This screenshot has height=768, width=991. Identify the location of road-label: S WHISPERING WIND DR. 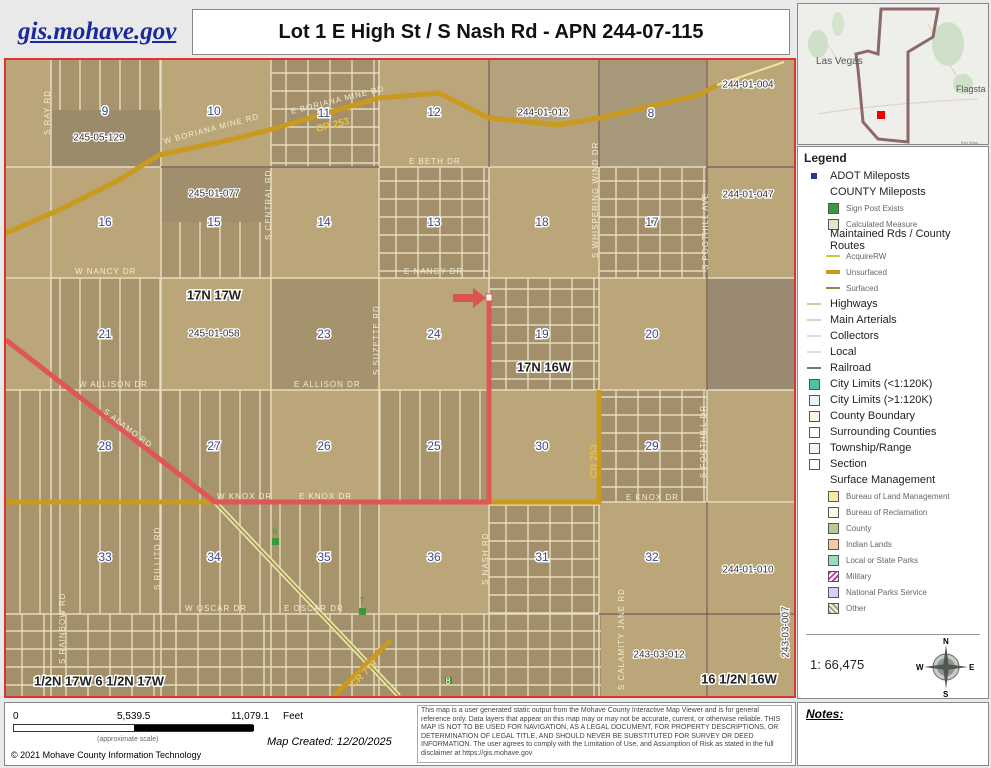
(595, 200).